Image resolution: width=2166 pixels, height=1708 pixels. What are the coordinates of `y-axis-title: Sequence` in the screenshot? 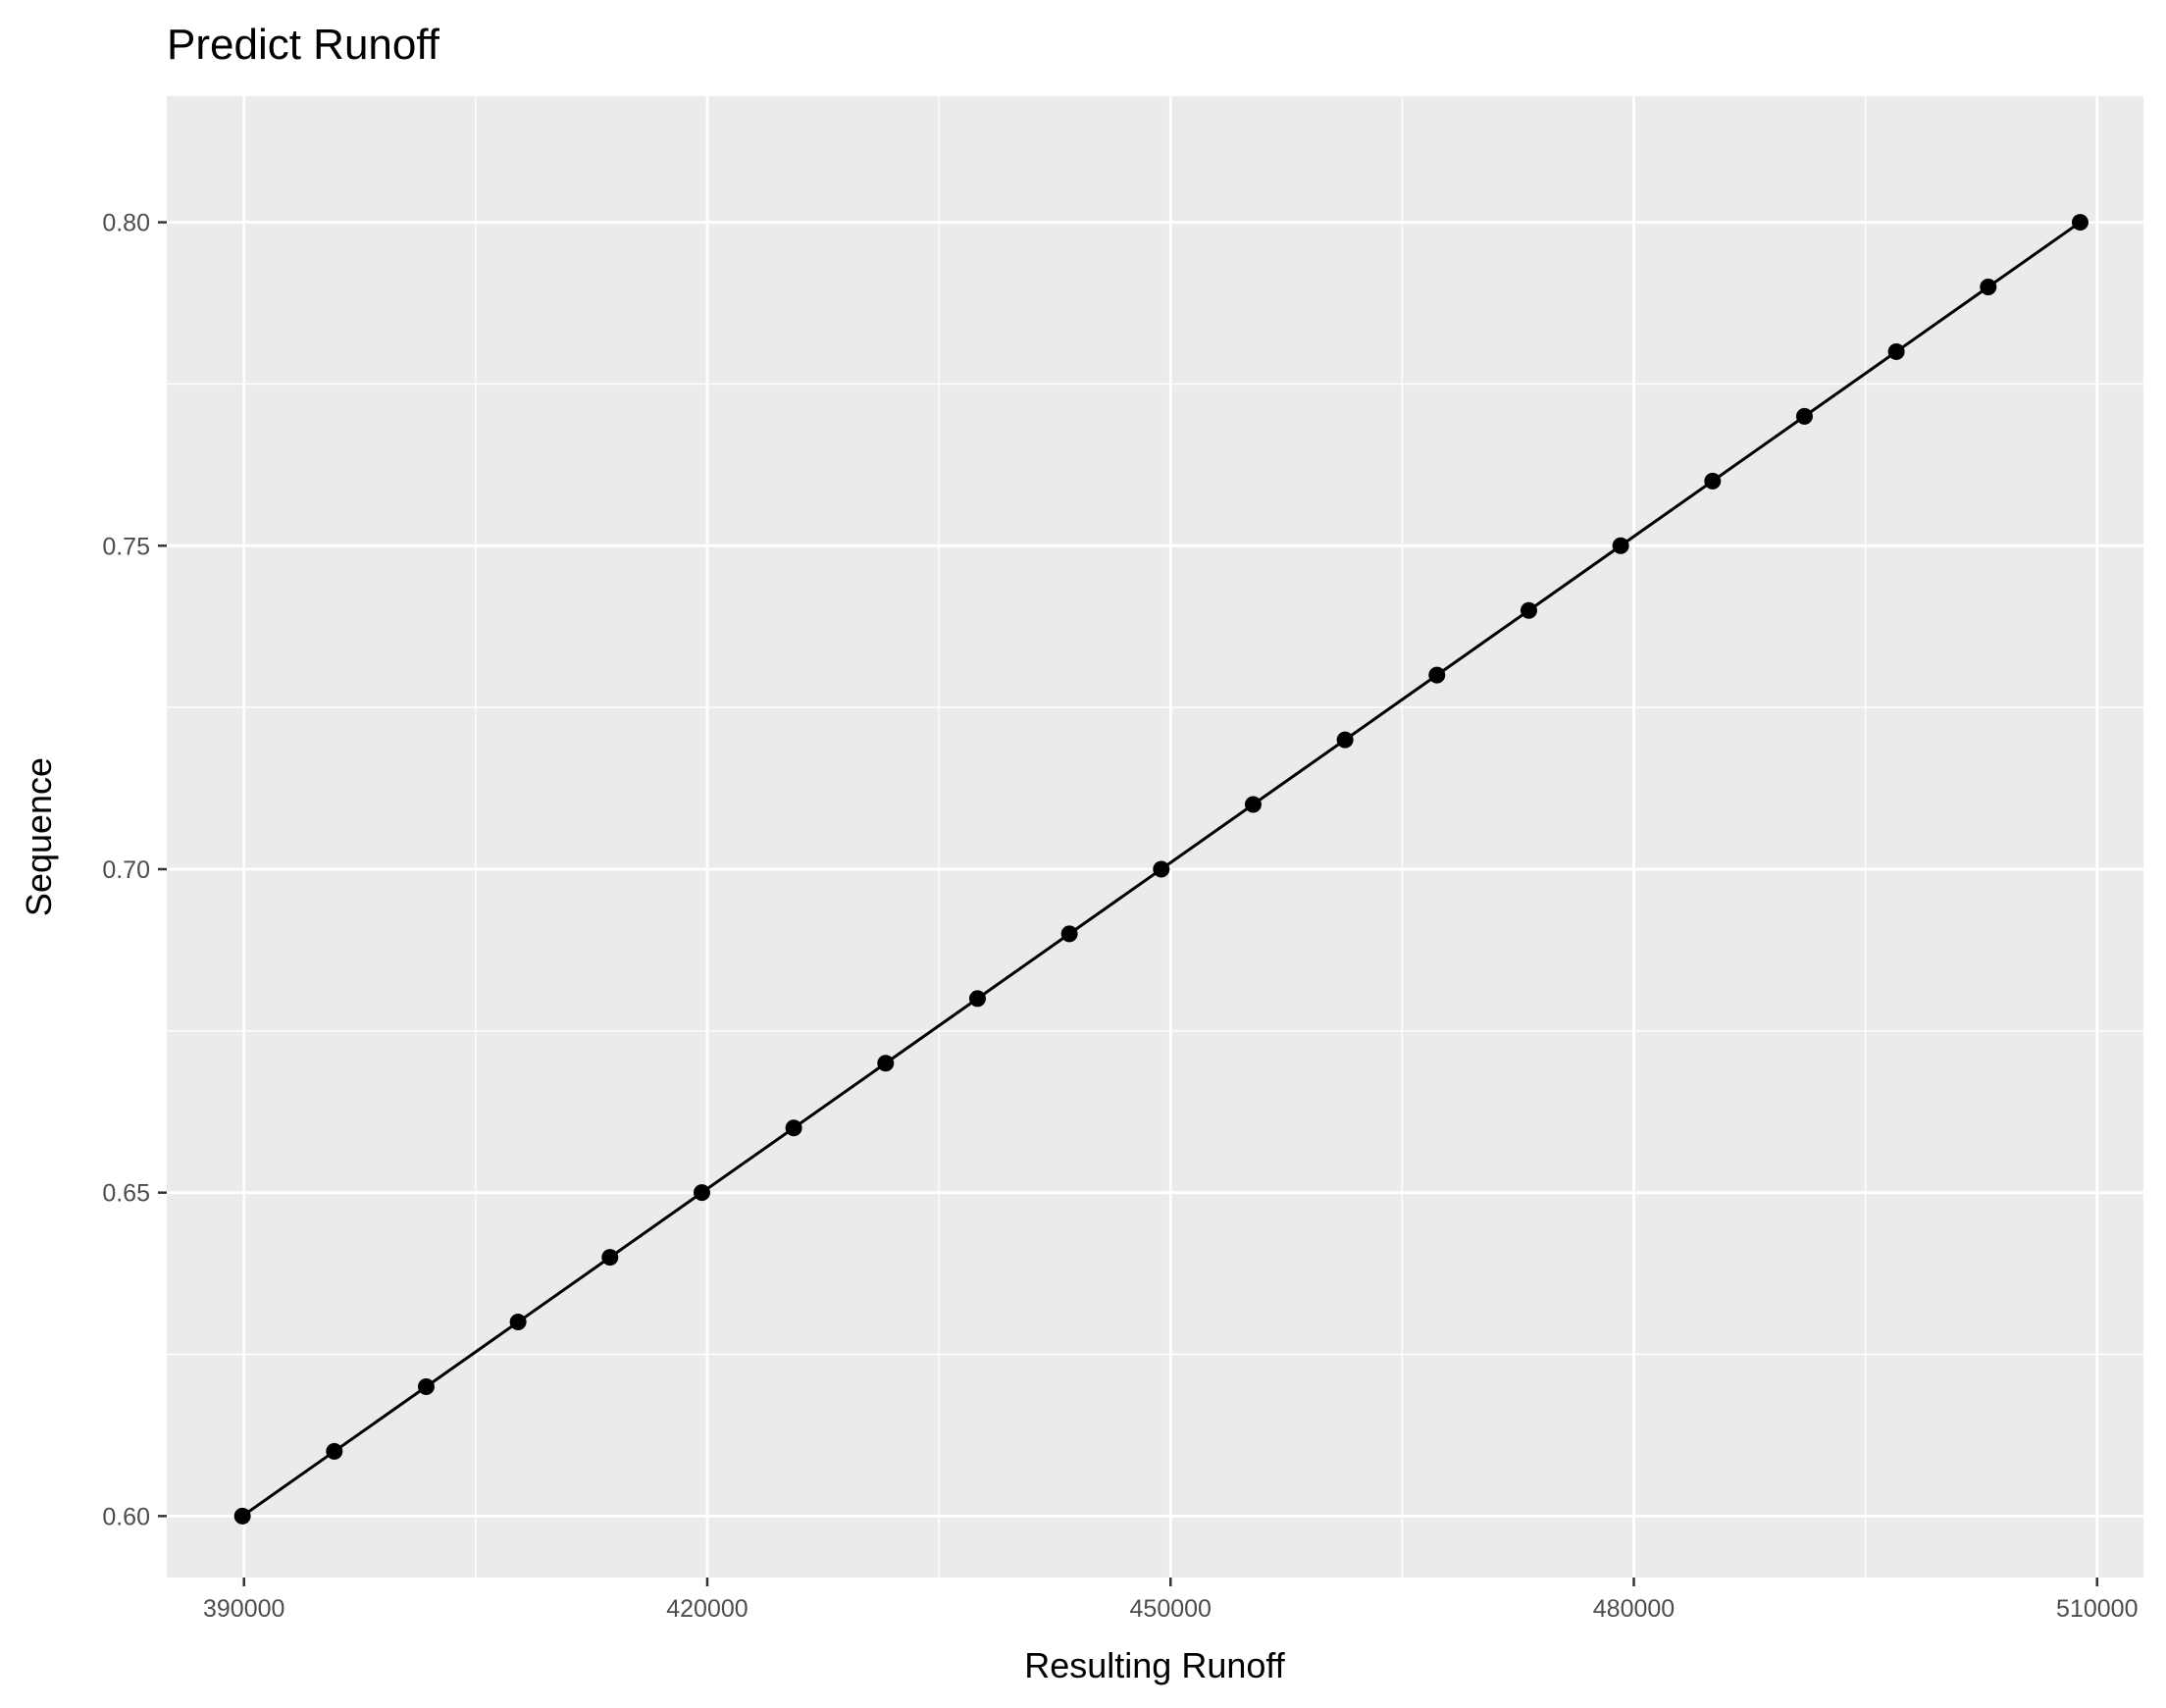 It's located at (39, 836).